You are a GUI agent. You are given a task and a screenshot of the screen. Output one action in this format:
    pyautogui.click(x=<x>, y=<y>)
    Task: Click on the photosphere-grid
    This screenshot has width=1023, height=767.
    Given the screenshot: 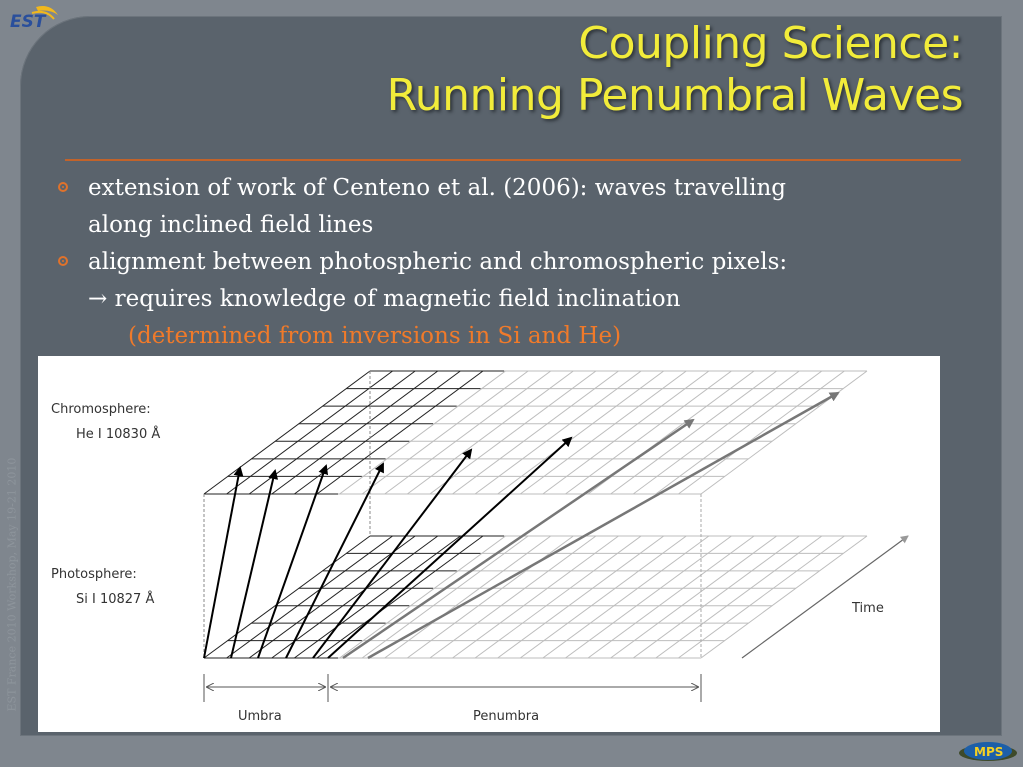 What is the action you would take?
    pyautogui.click(x=535, y=597)
    